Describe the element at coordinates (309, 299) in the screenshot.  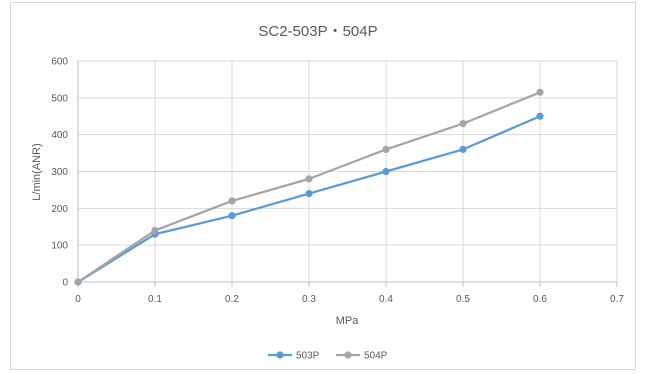
I see `x-tick-label: 0.3` at that location.